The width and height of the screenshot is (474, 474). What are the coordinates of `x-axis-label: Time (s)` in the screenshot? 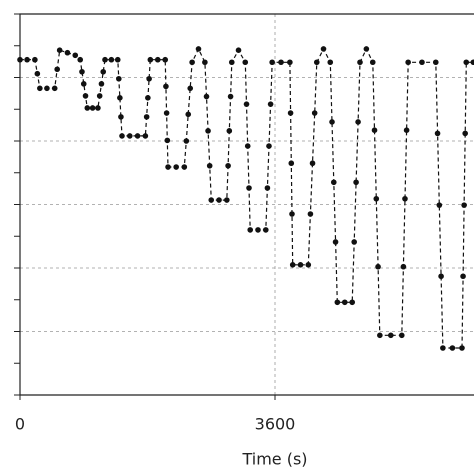 It's located at (274, 459).